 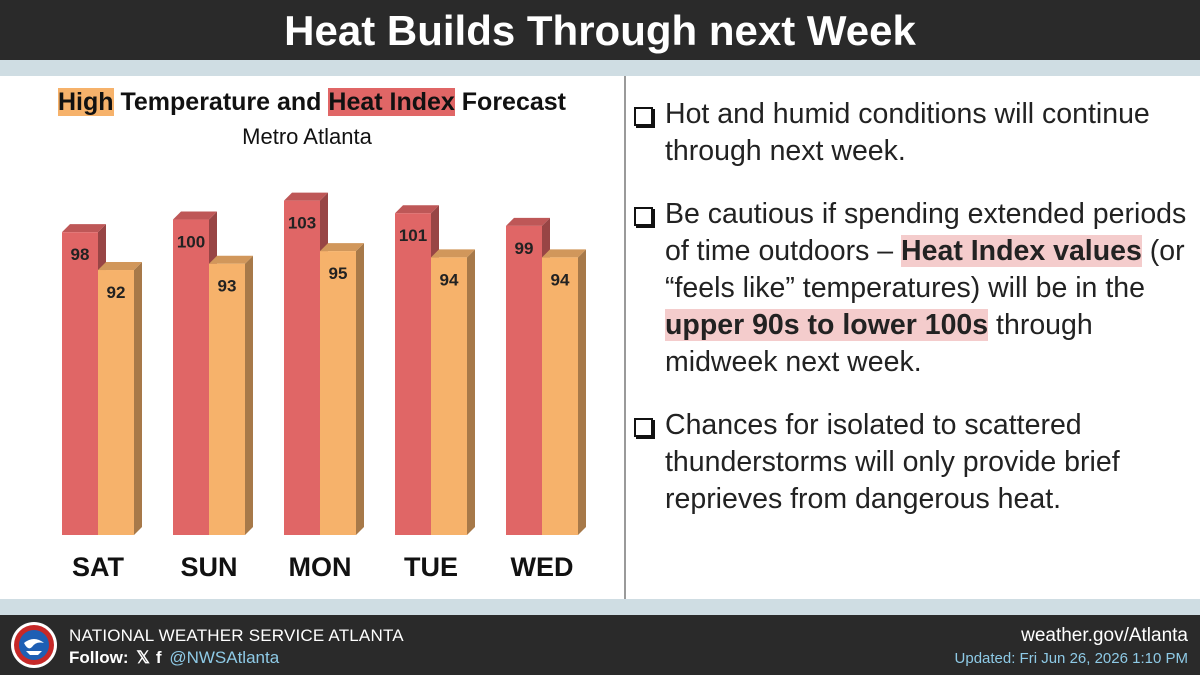 What do you see at coordinates (1071, 658) in the screenshot?
I see `footer-updated: Updated: Fri Jun 26, 2026 1:10 PM` at bounding box center [1071, 658].